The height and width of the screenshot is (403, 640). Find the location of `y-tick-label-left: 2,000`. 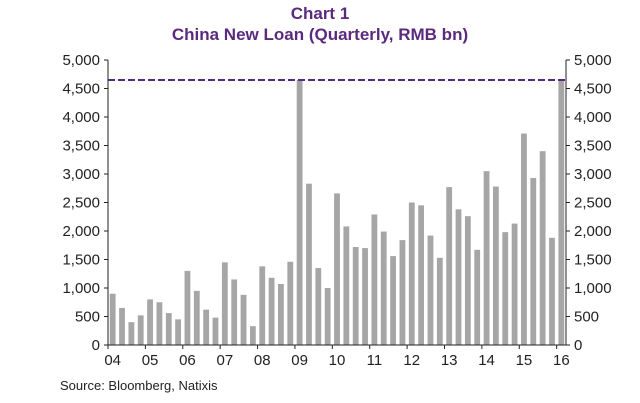

y-tick-label-left: 2,000 is located at coordinates (81, 231).